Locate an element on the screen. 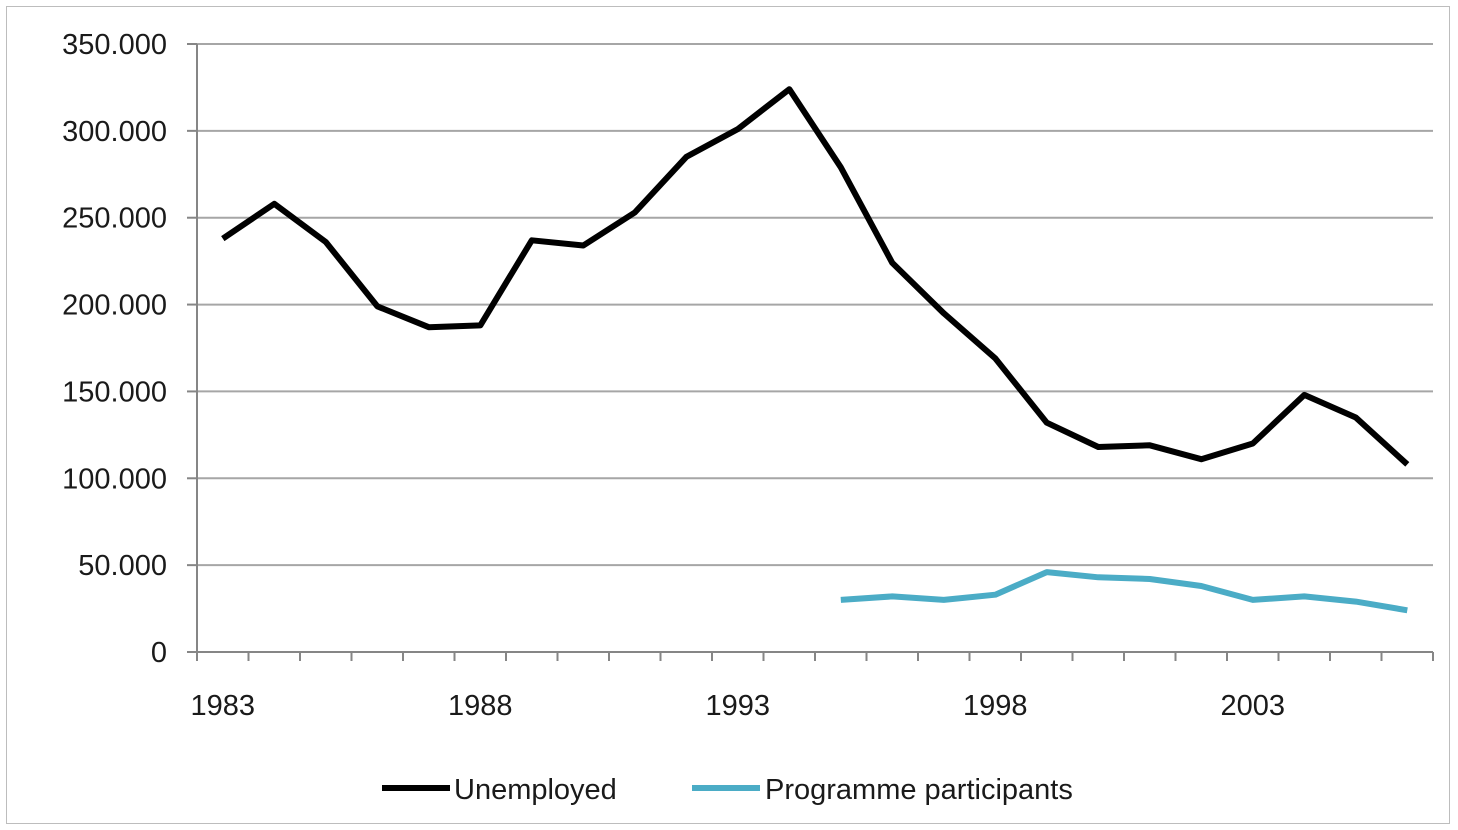 This screenshot has height=830, width=1458. x-axis-tick-labels: 1983 1988 1993 1998 2003 is located at coordinates (737, 706).